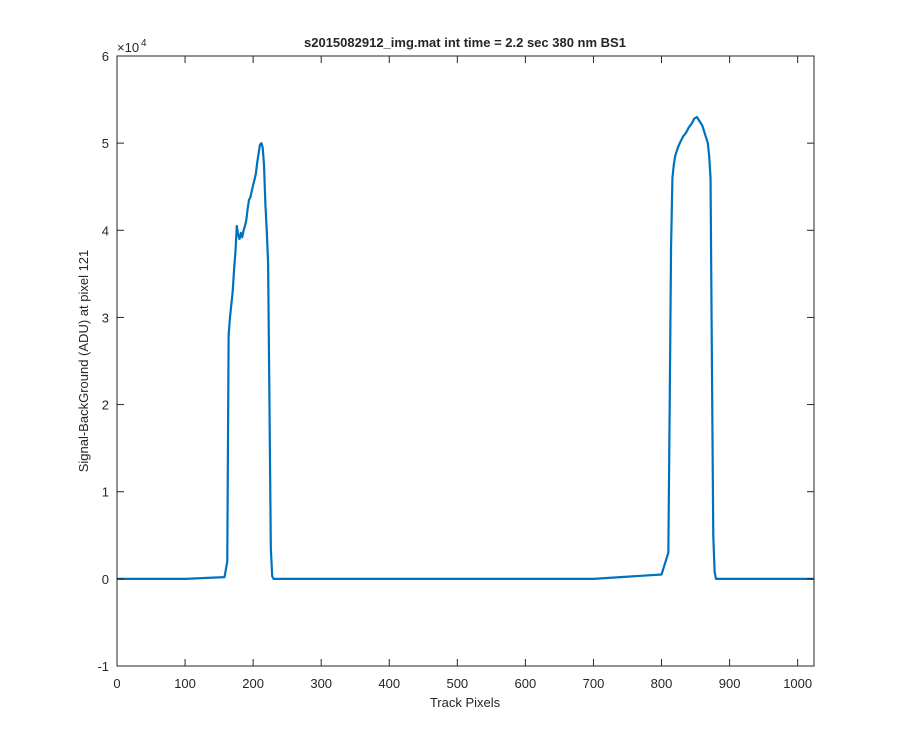 Image resolution: width=900 pixels, height=750 pixels. What do you see at coordinates (185, 683) in the screenshot?
I see `x-tick-label: 100` at bounding box center [185, 683].